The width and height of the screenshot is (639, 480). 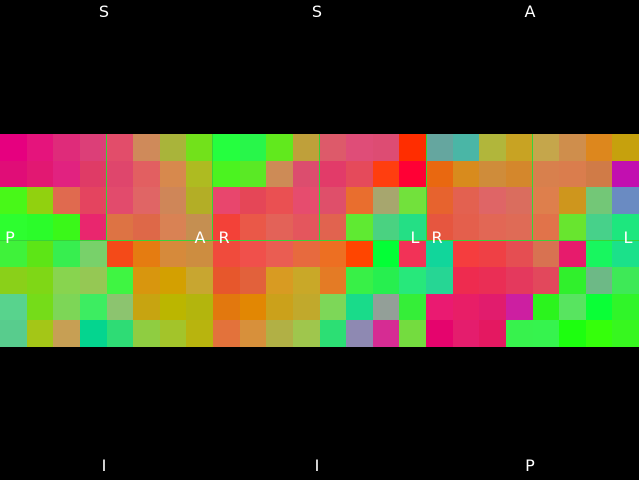 What do you see at coordinates (628, 237) in the screenshot?
I see `middle-label-6: L` at bounding box center [628, 237].